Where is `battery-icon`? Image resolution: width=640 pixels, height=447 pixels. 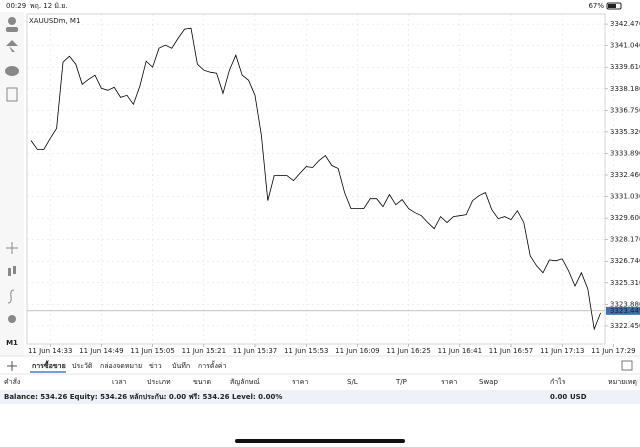 battery-icon is located at coordinates (614, 6).